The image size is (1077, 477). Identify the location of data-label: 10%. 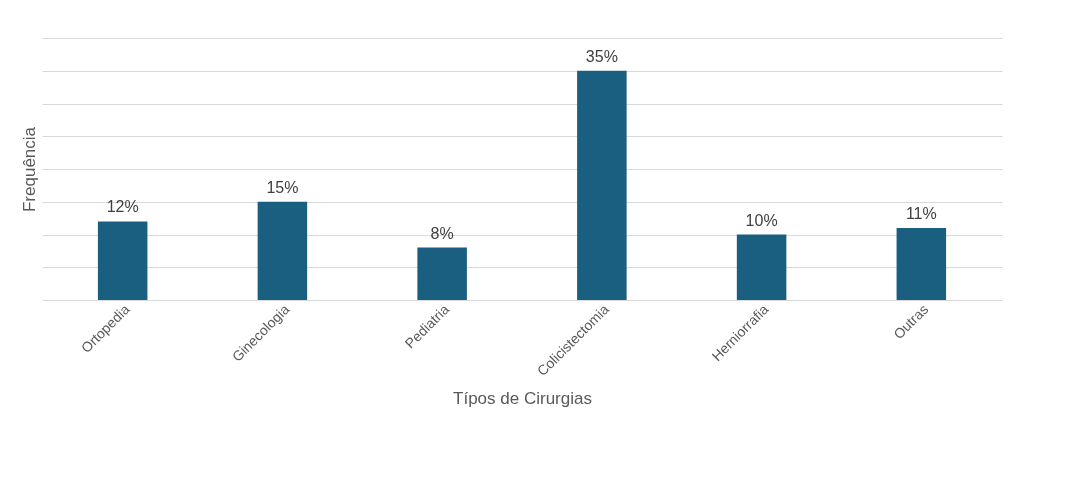
(761, 220).